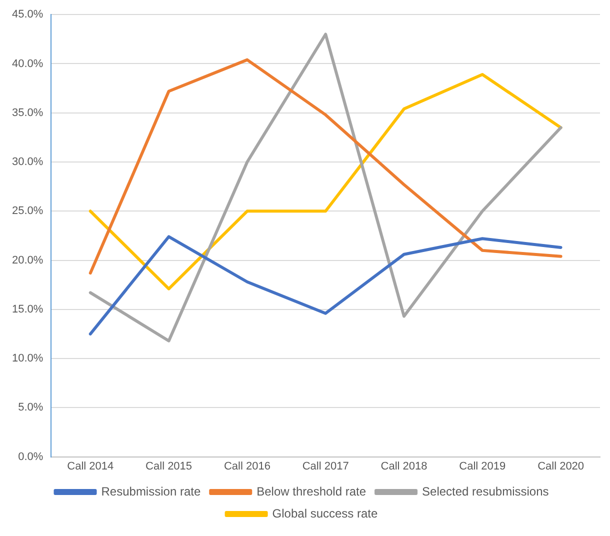 The image size is (610, 536). What do you see at coordinates (28, 211) in the screenshot?
I see `y-tick-label: 25.0%` at bounding box center [28, 211].